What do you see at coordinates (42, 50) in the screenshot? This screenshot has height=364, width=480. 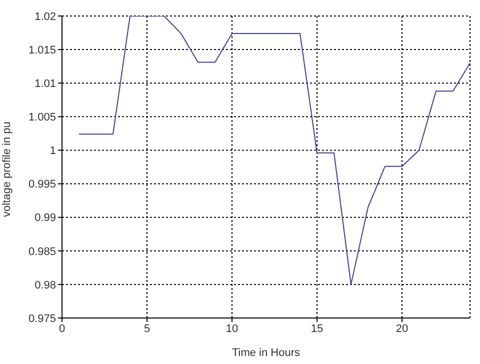 I see `y-tick-label: 1.015` at bounding box center [42, 50].